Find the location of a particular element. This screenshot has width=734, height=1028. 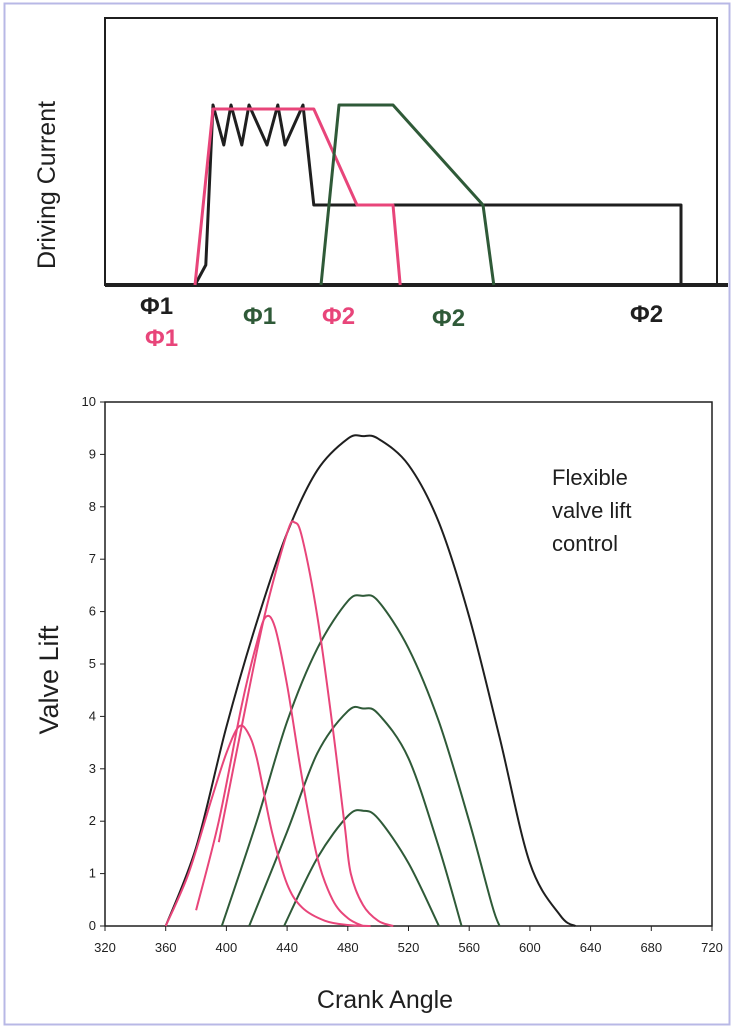

driving-current-green-trace is located at coordinates (407, 194).